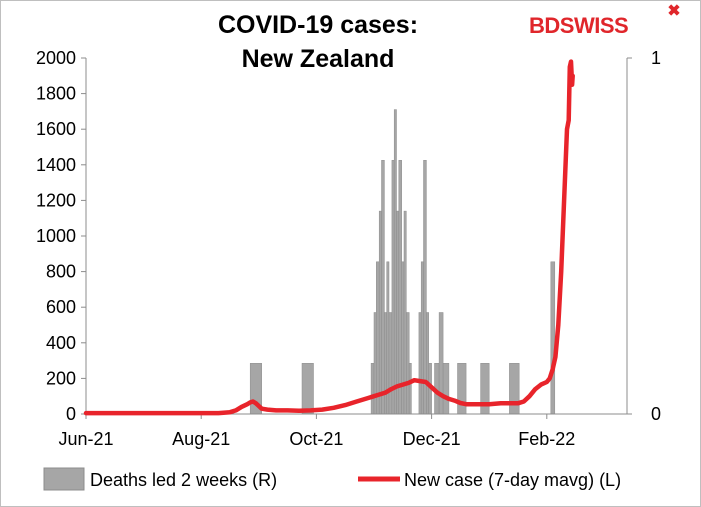 The width and height of the screenshot is (701, 507). I want to click on legend-label-deaths: Deaths led 2 weeks (R), so click(183, 480).